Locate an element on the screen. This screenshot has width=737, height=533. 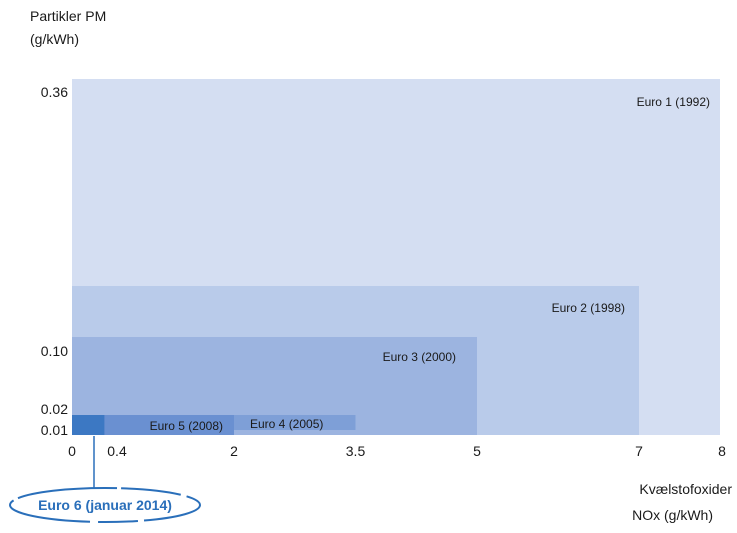
label-euro-2: Euro 2 (1998) is located at coordinates (588, 308).